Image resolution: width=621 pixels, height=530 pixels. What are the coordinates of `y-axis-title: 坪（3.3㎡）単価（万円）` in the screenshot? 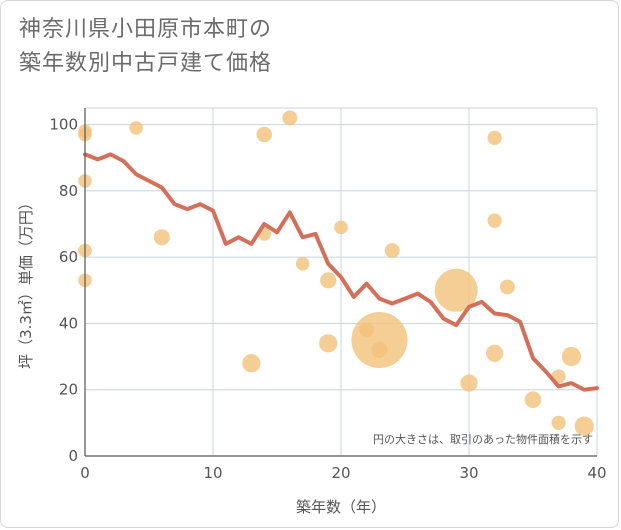 It's located at (26, 282).